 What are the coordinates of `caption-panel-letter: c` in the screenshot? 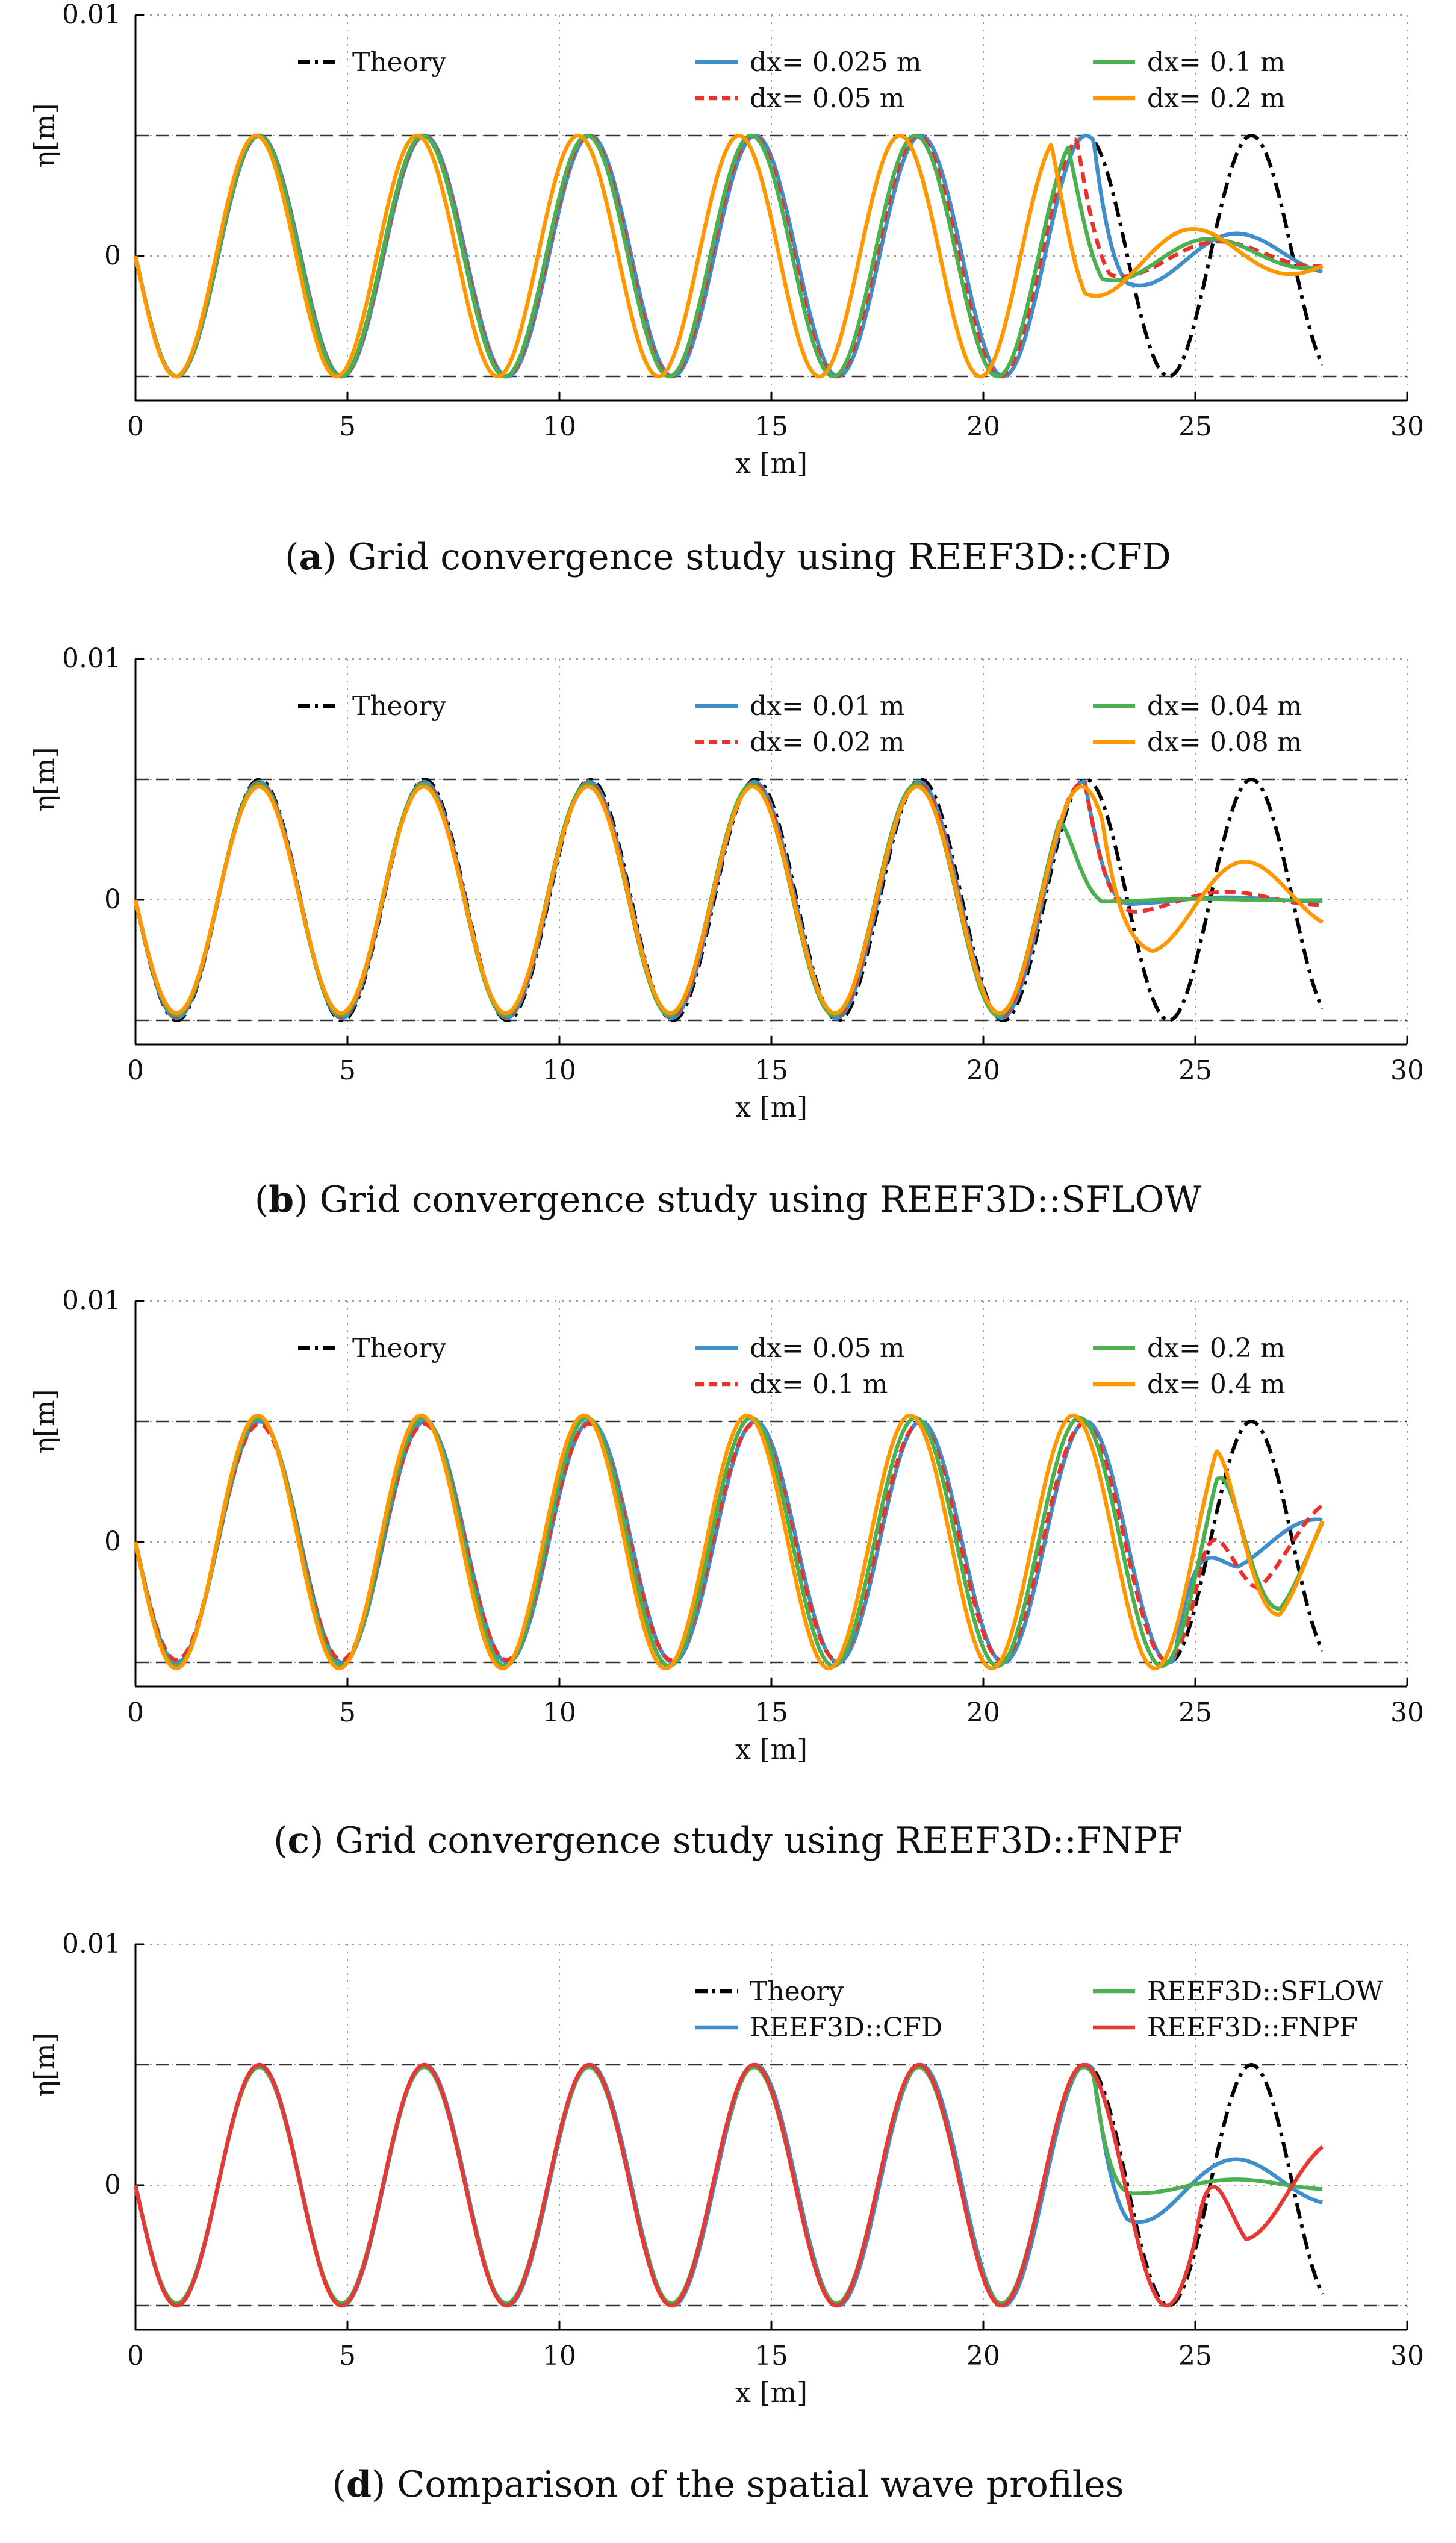 It's located at (299, 1841).